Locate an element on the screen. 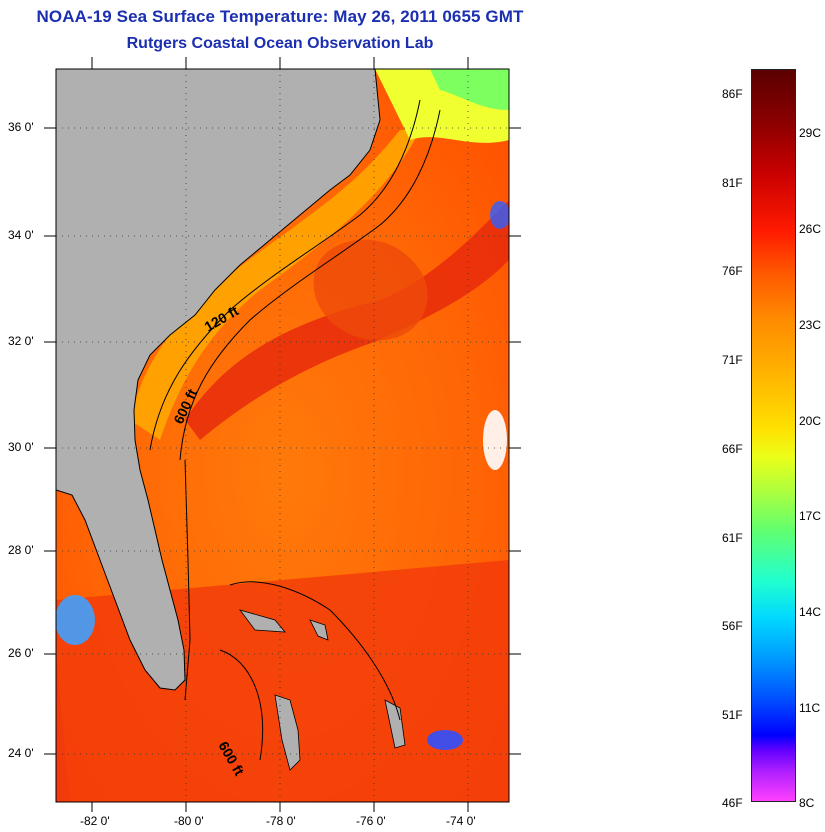 This screenshot has width=825, height=832. contour-shelf-south is located at coordinates (187, 580).